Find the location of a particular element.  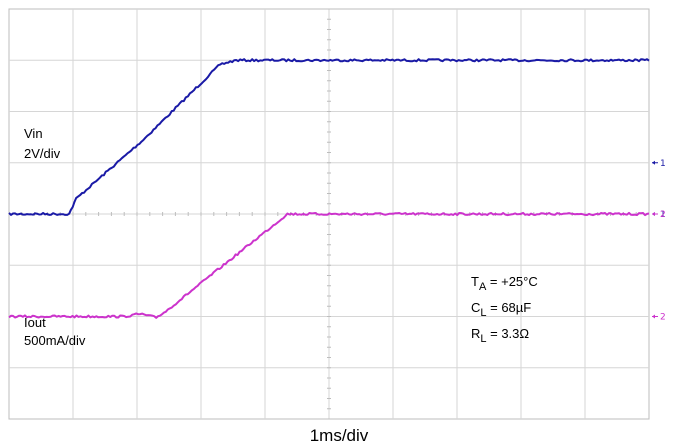

channel-2-scale: 500mA/div is located at coordinates (55, 340).